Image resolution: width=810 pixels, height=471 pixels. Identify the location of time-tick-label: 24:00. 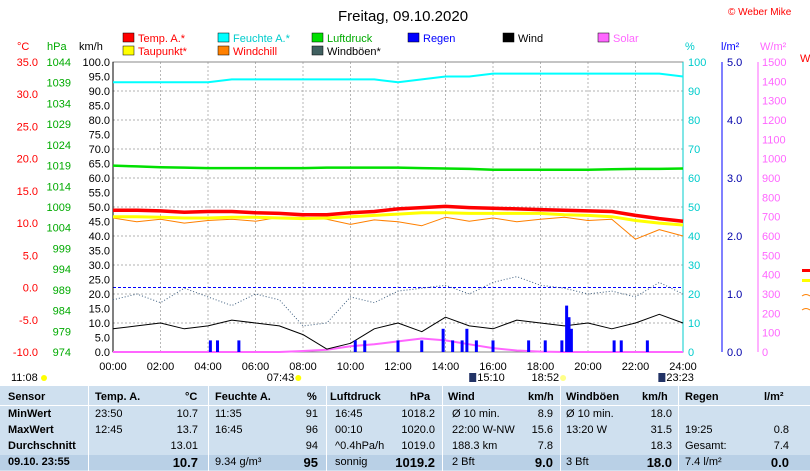
(683, 367).